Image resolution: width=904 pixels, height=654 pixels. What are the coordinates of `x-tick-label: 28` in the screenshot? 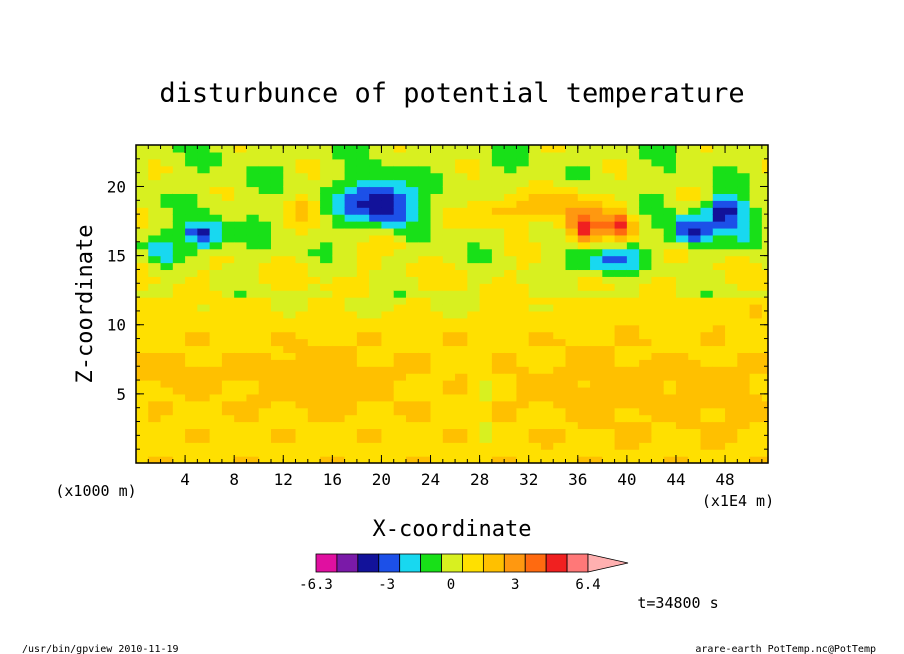 It's located at (479, 479).